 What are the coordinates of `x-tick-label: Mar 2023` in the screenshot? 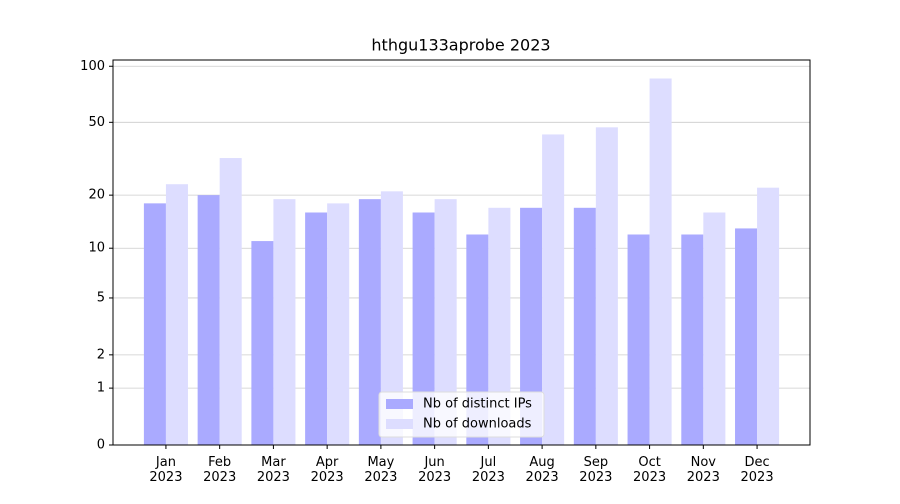 It's located at (273, 470).